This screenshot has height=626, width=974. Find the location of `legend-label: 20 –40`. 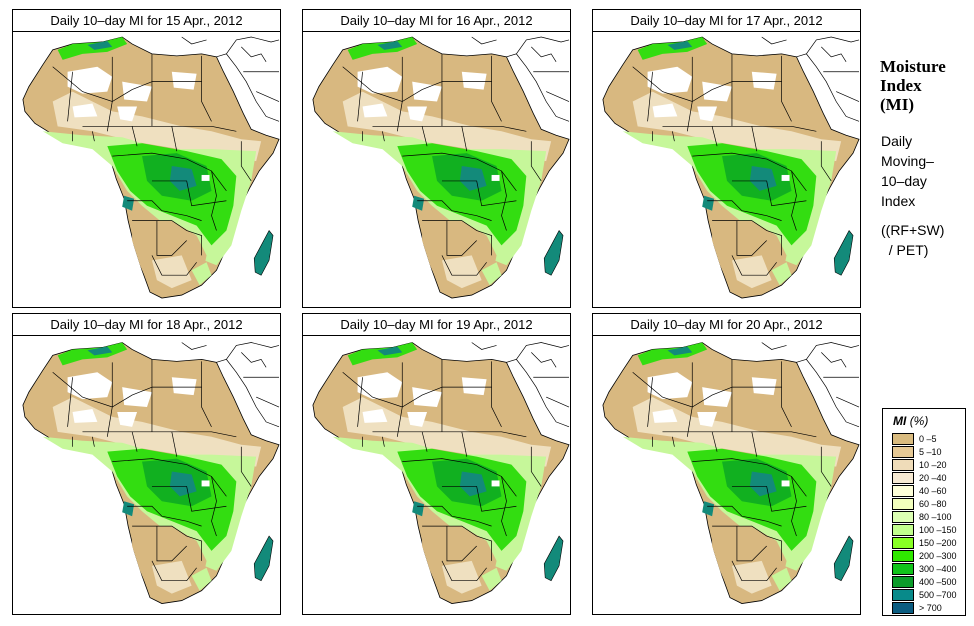

legend-label: 20 –40 is located at coordinates (933, 477).